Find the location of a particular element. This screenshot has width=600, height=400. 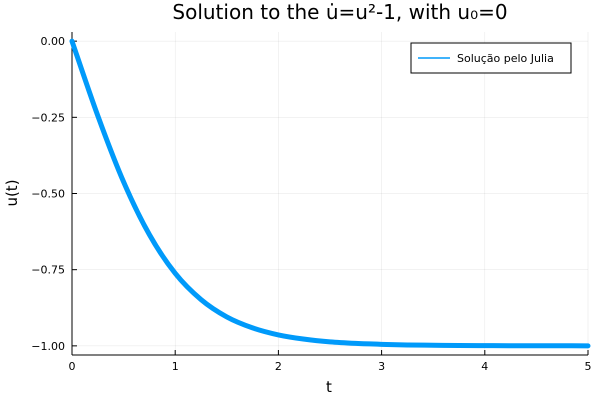

y-tick-label: 0.00 is located at coordinates (53, 41).